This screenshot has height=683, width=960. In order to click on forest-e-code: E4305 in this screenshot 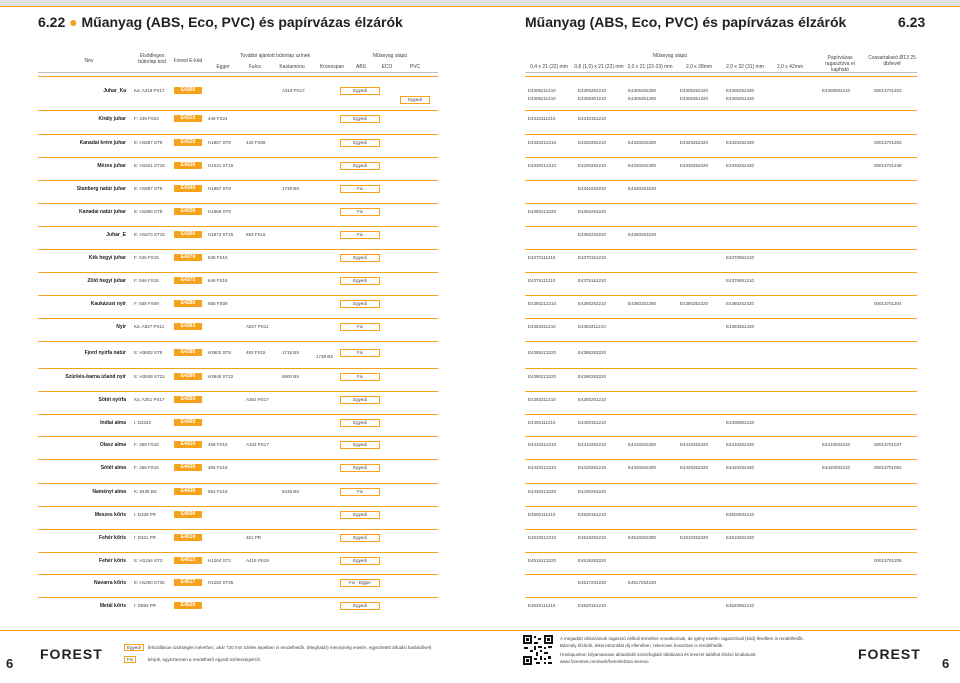, I will do `click(188, 90)`.